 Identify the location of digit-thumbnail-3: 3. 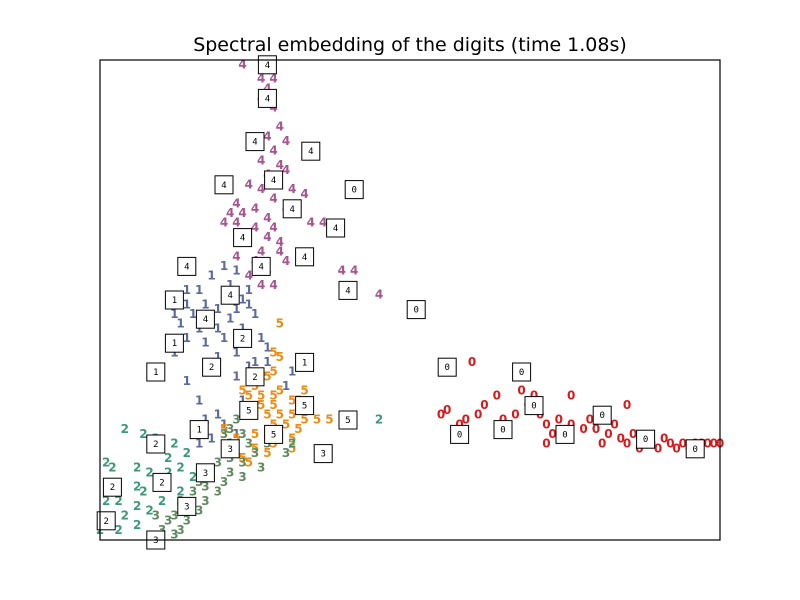
(230, 449).